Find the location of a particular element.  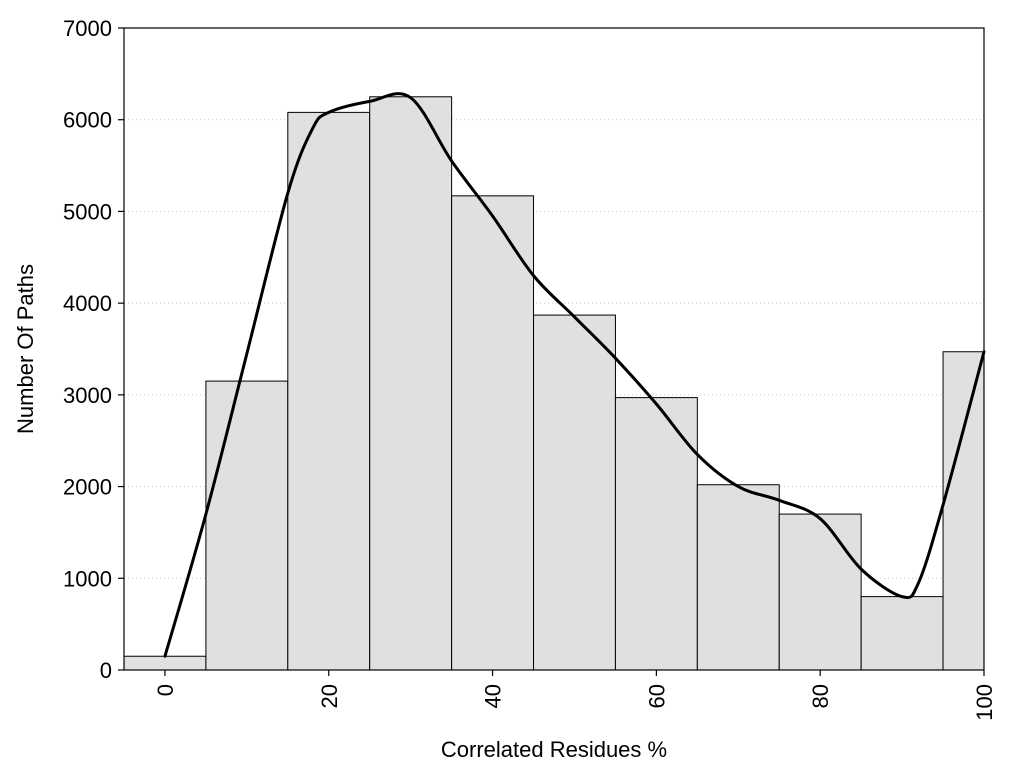

x-axis-title: Correlated Residues % is located at coordinates (554, 749).